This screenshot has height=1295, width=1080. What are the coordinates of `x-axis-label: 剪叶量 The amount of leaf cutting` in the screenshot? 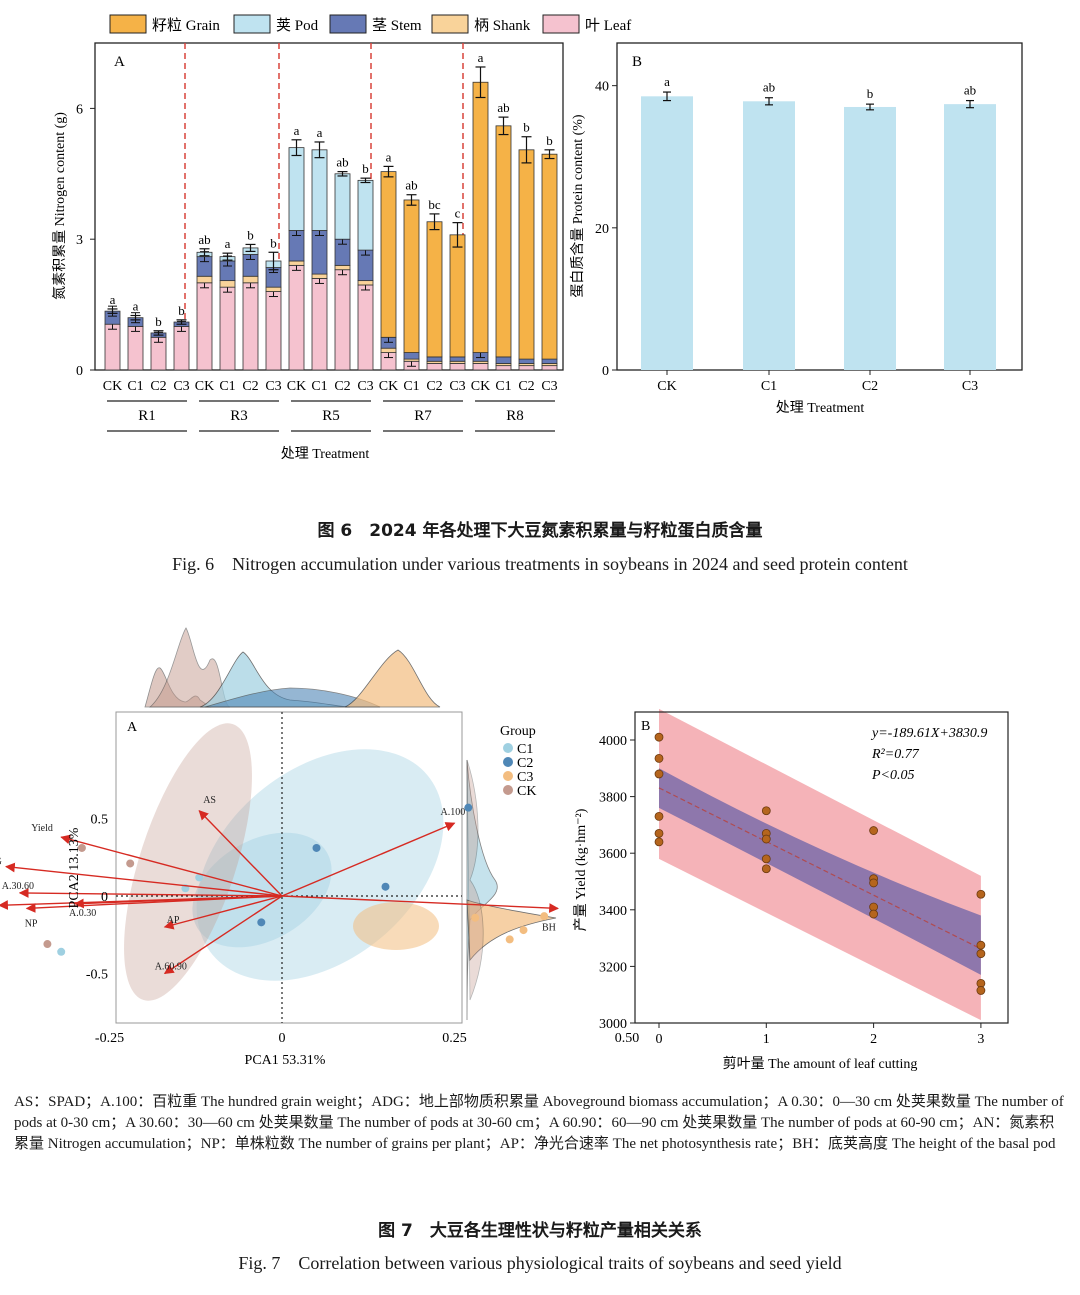 It's located at (820, 1064).